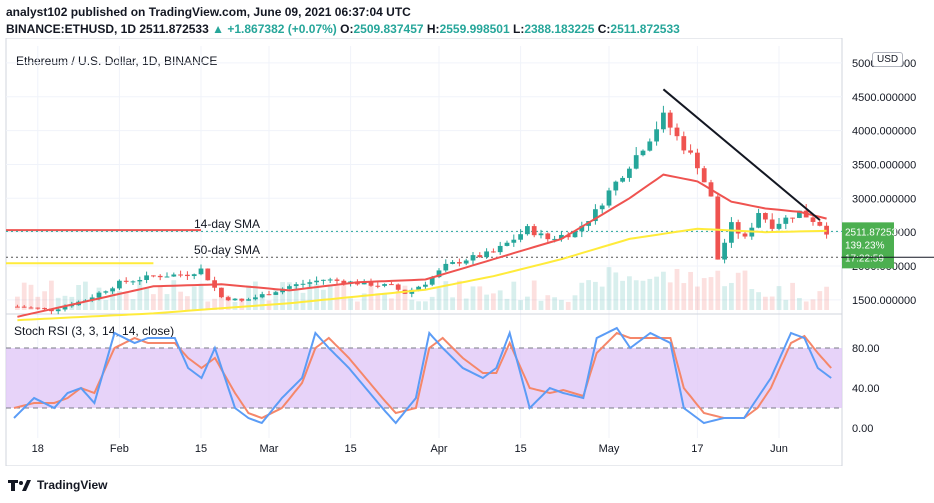 The height and width of the screenshot is (503, 934). Describe the element at coordinates (559, 29) in the screenshot. I see `low-value: 2388.183225` at that location.